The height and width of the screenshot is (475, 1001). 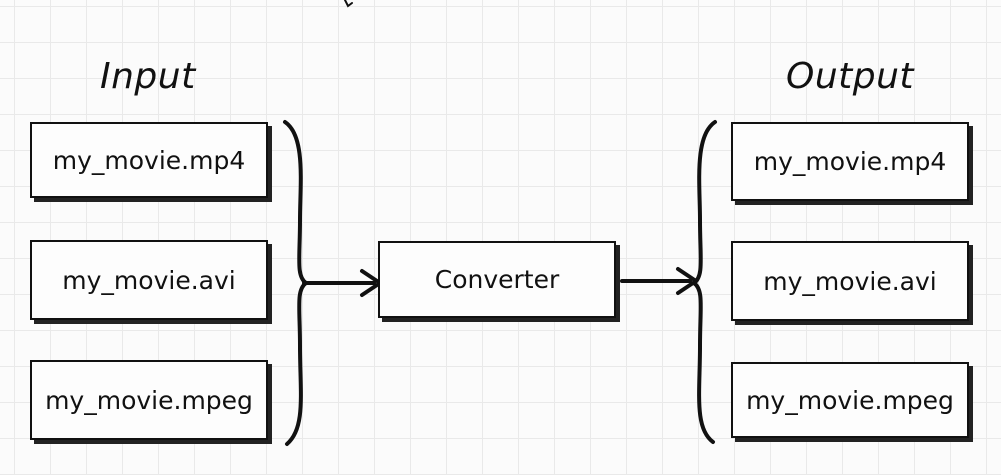 I want to click on converter-to-output-arrowhead, so click(x=687, y=281).